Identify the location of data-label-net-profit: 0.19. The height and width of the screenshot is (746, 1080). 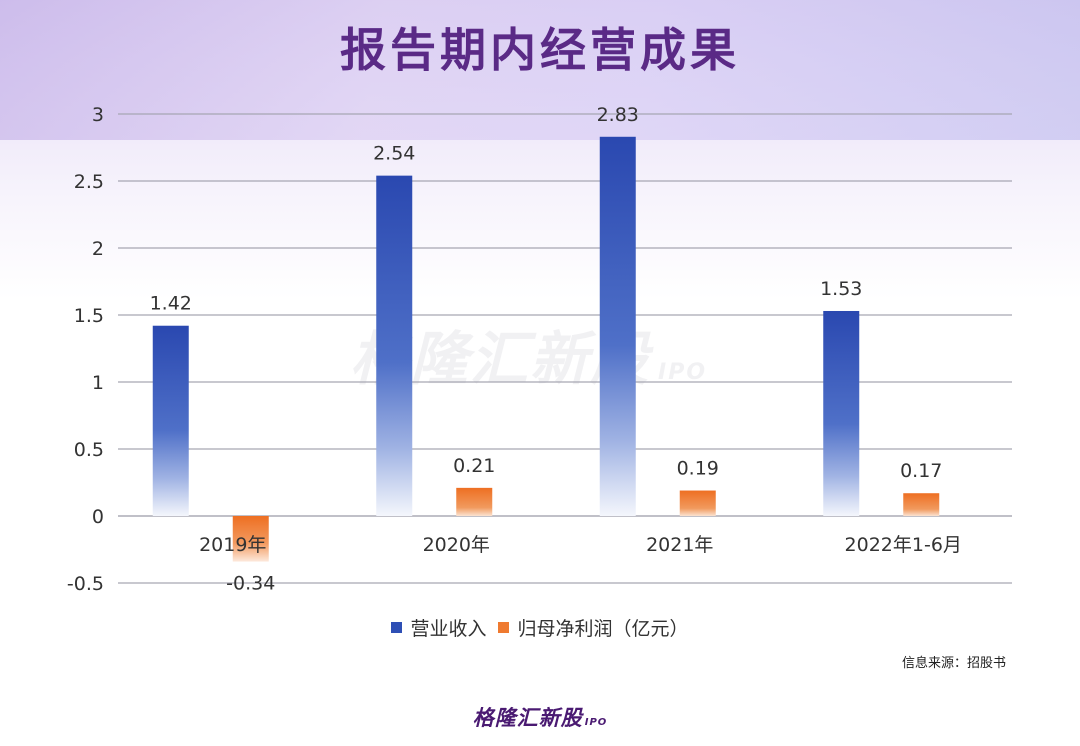
(698, 469).